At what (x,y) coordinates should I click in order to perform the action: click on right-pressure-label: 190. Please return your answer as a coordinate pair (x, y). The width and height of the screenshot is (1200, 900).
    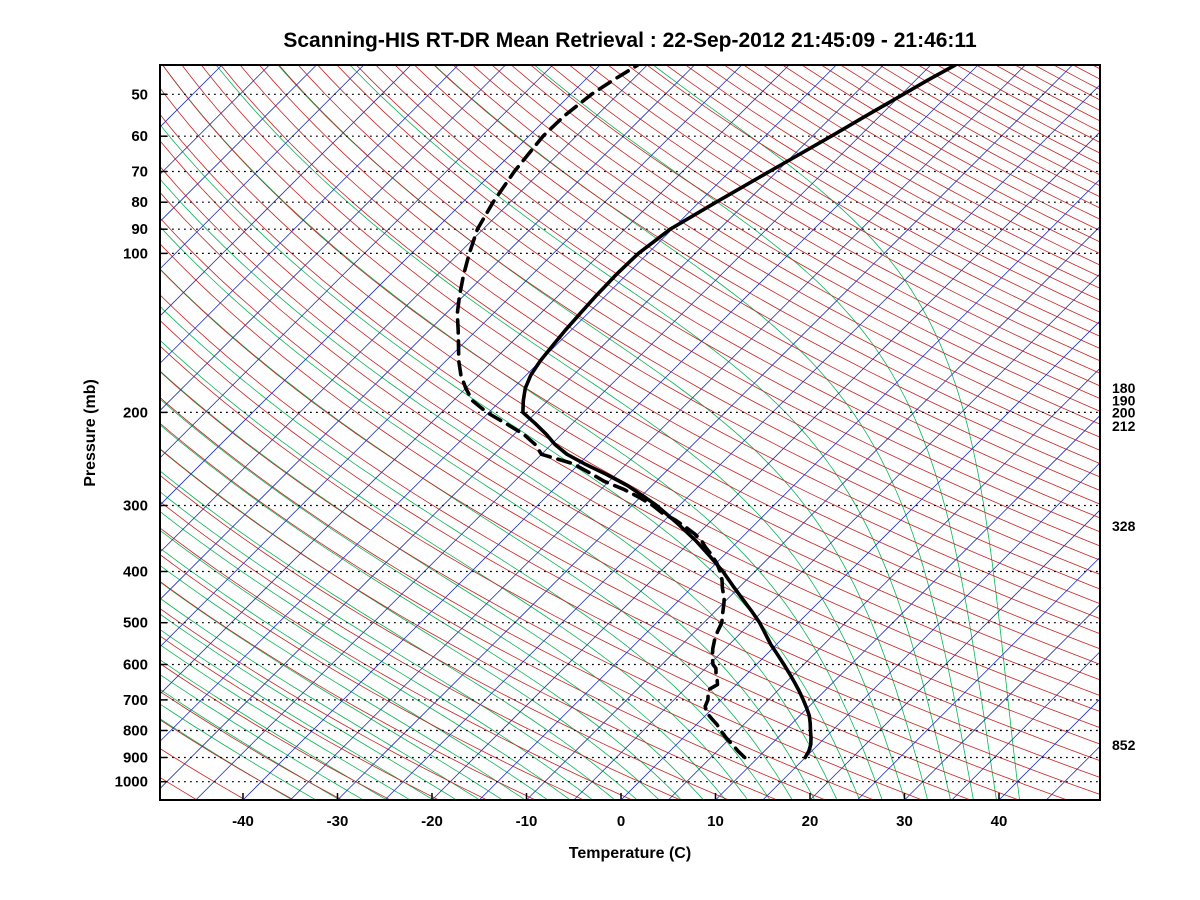
    Looking at the image, I should click on (1124, 401).